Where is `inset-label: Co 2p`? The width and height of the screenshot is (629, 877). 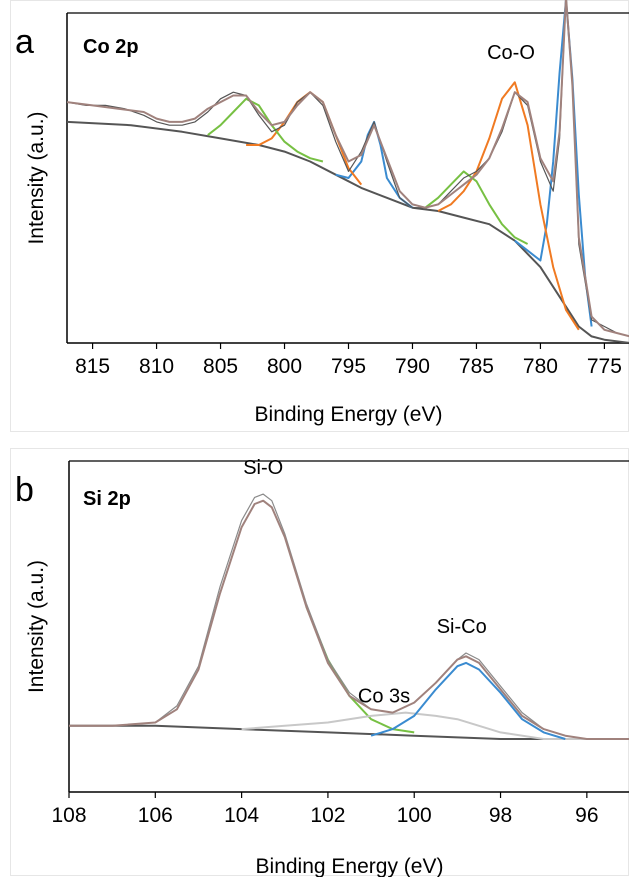
inset-label: Co 2p is located at coordinates (111, 47).